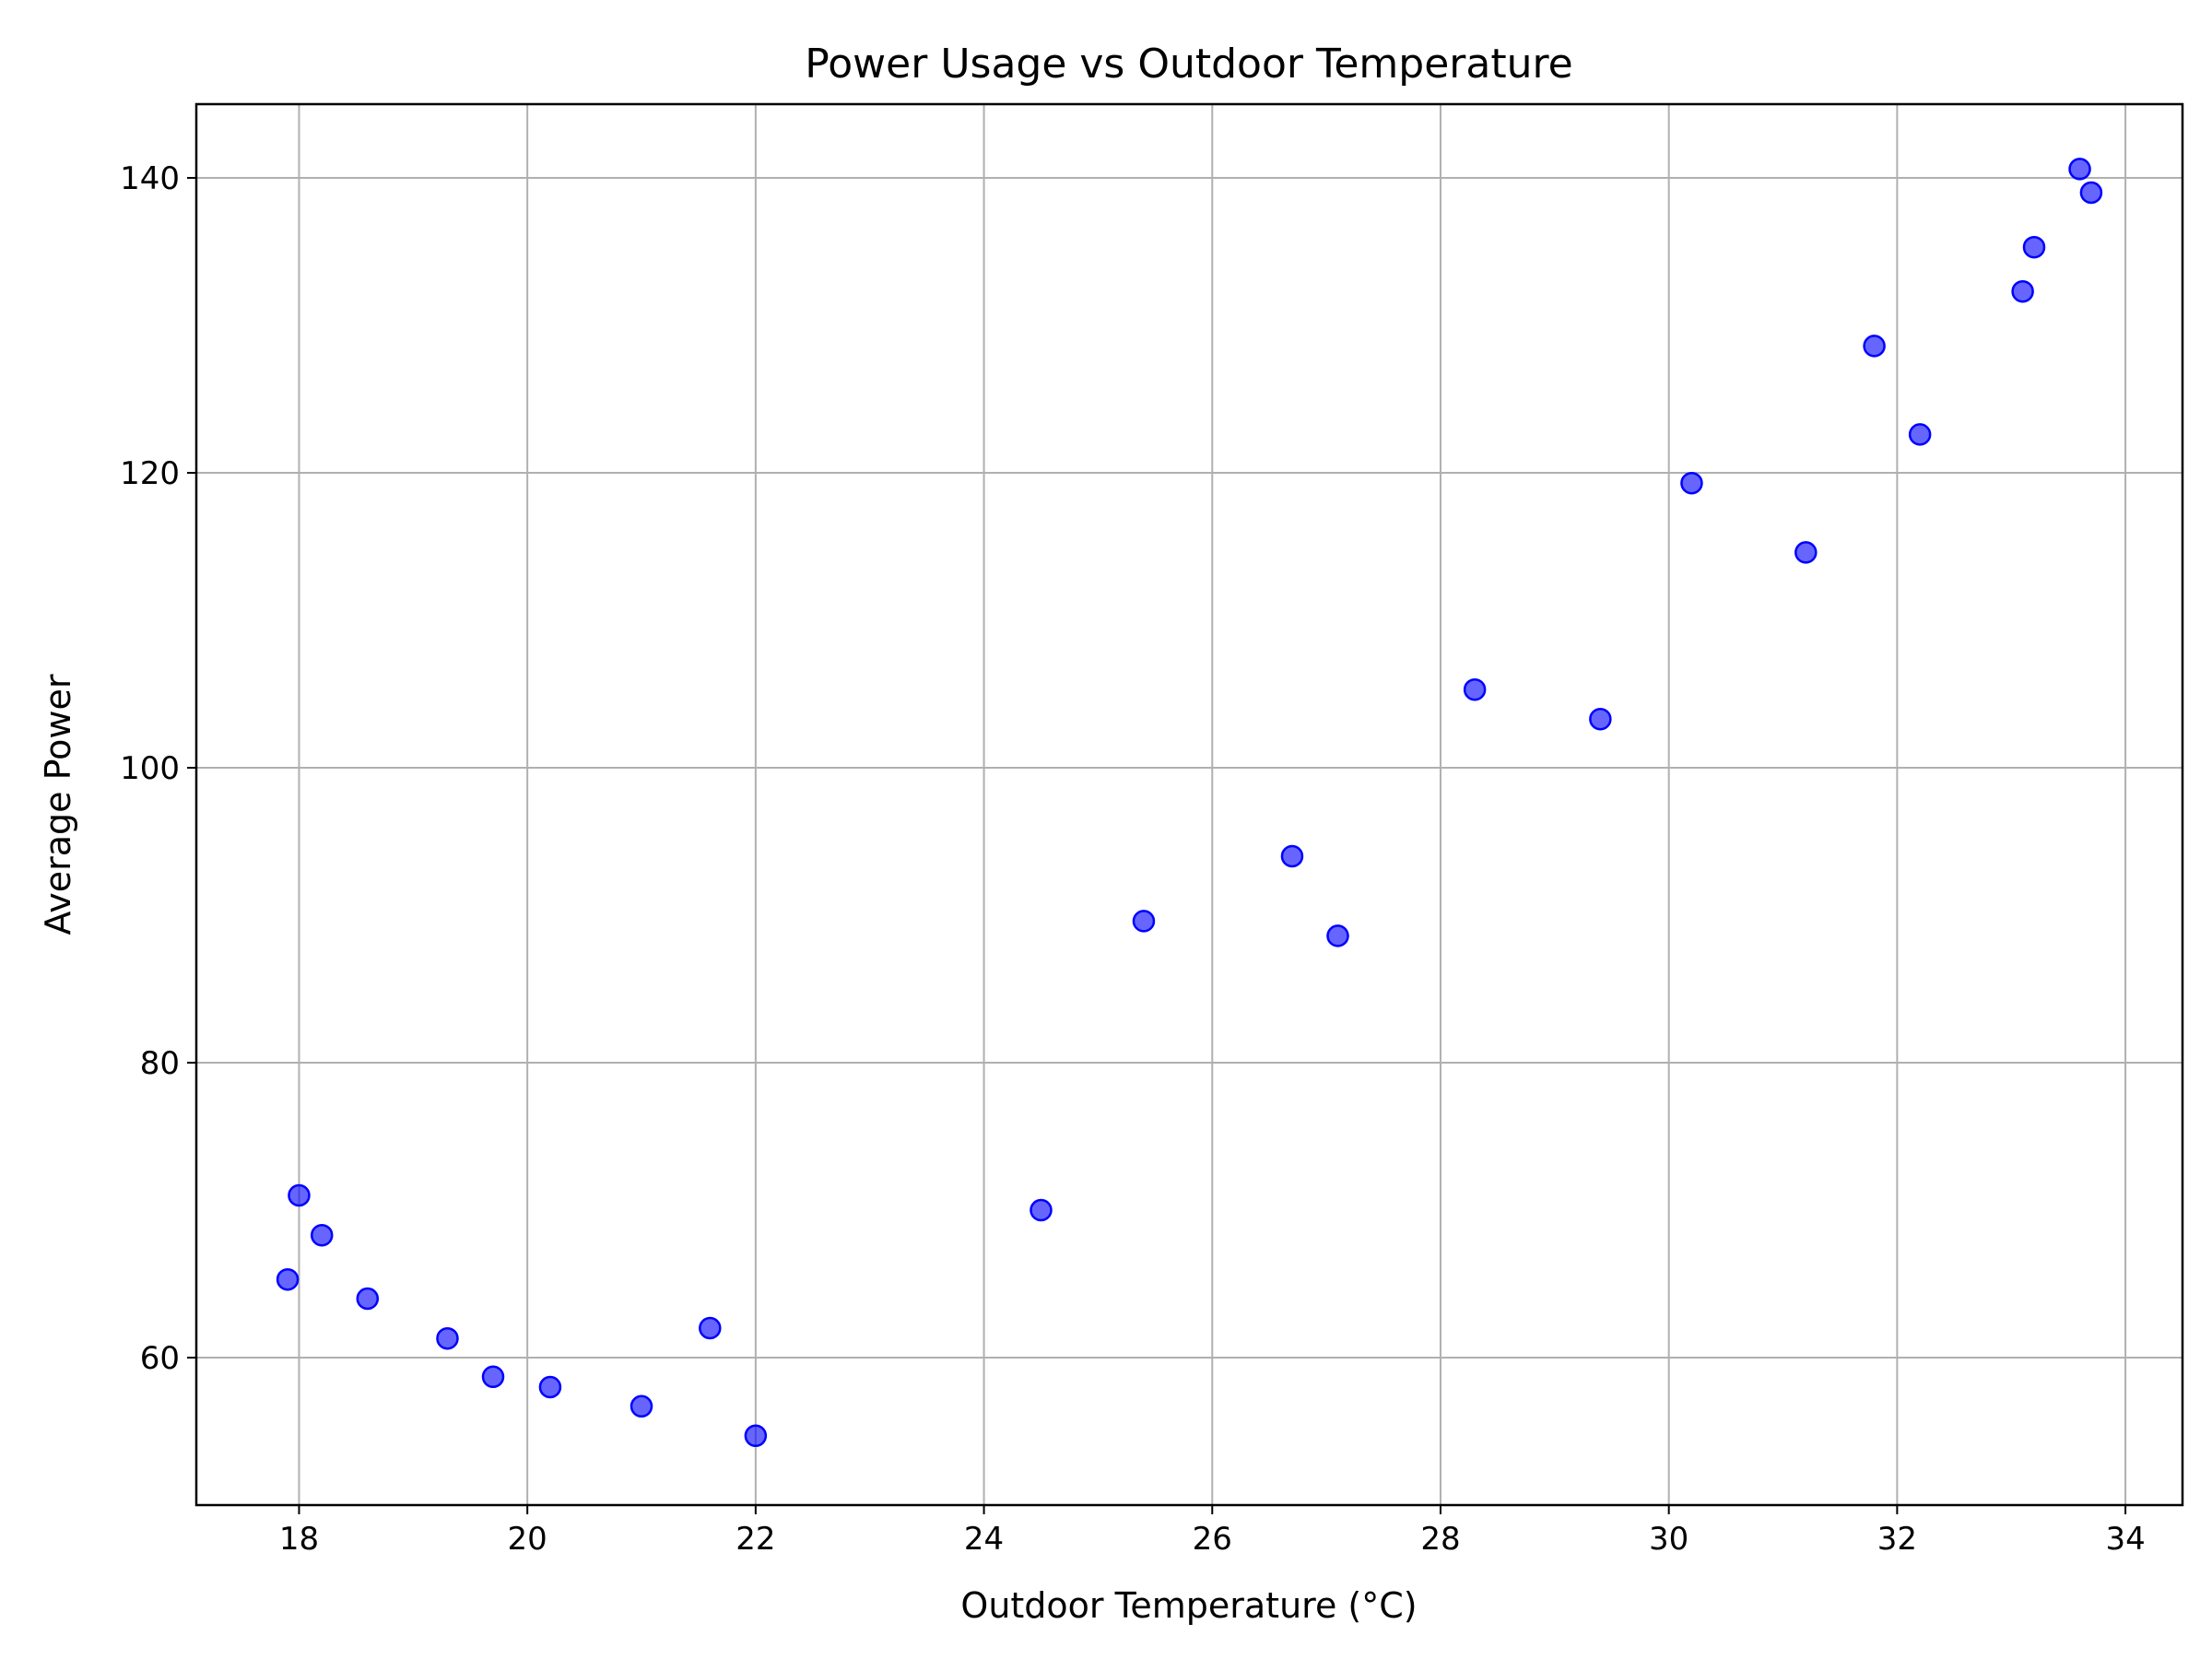 The width and height of the screenshot is (2212, 1659). Describe the element at coordinates (1440, 1539) in the screenshot. I see `x-tick-label: 28` at that location.